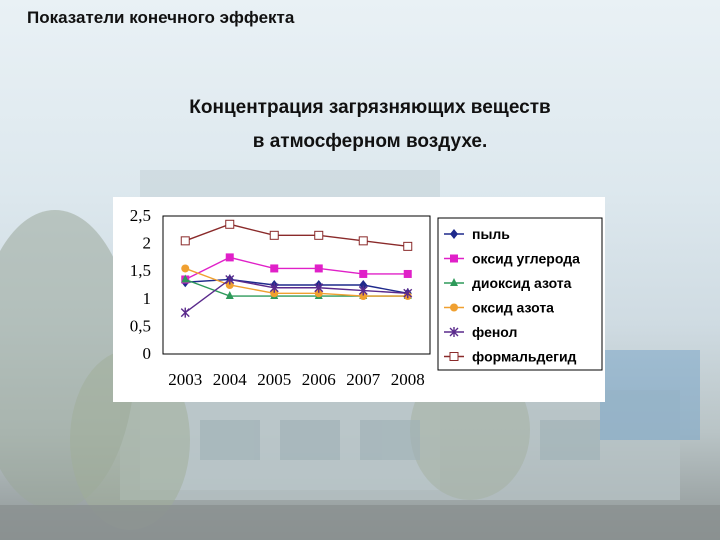  What do you see at coordinates (319, 379) in the screenshot?
I see `x-tick-label: 2006` at bounding box center [319, 379].